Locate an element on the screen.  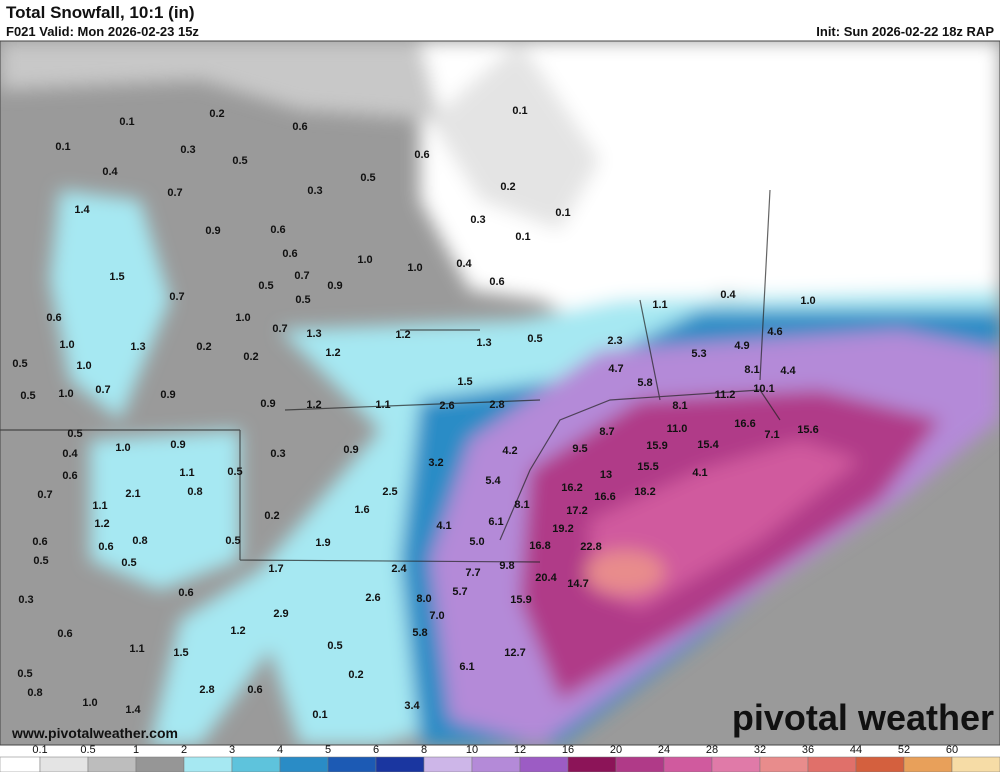
snow-amount: 4.1 is located at coordinates (443, 526).